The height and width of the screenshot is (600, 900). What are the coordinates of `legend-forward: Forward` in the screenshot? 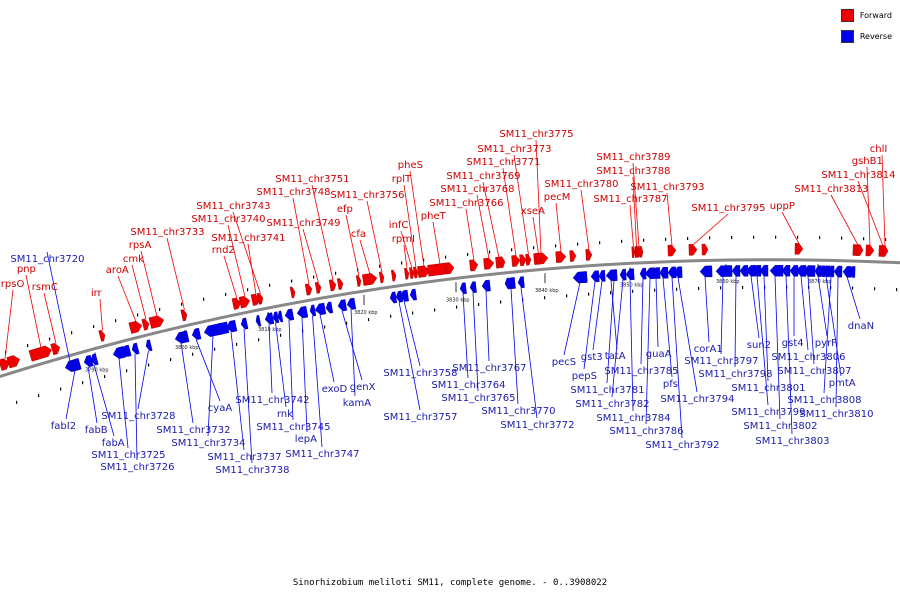 It's located at (866, 15).